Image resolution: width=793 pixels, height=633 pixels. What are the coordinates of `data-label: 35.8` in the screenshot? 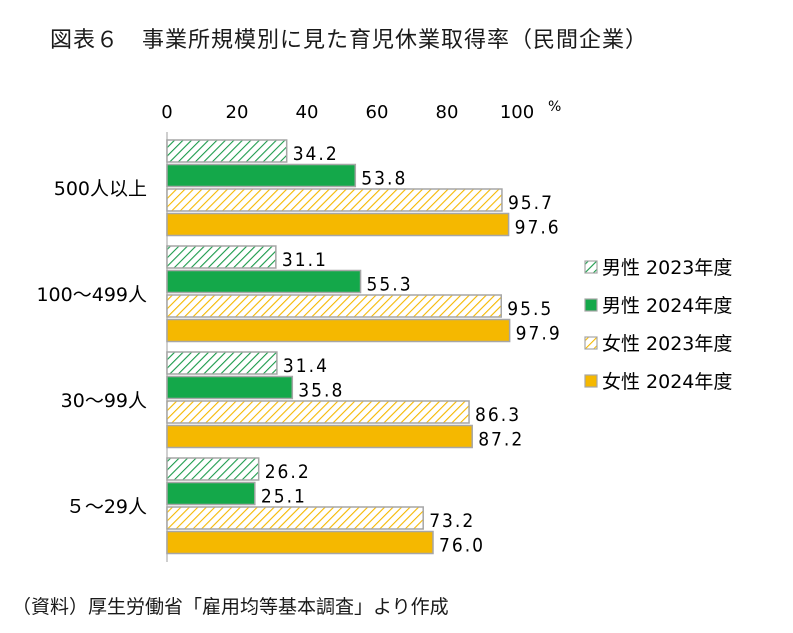 It's located at (321, 391).